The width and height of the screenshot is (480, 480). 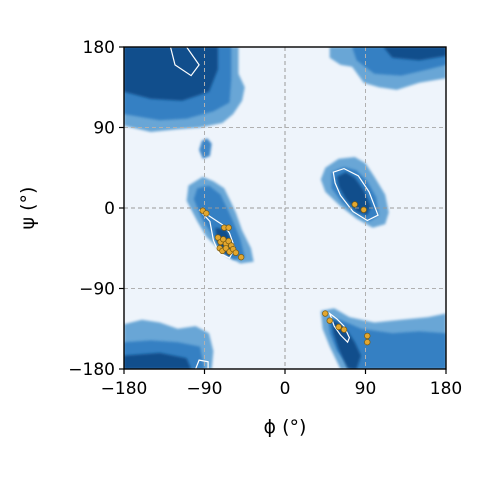 I want to click on y-tick-label: −90, so click(x=97, y=290).